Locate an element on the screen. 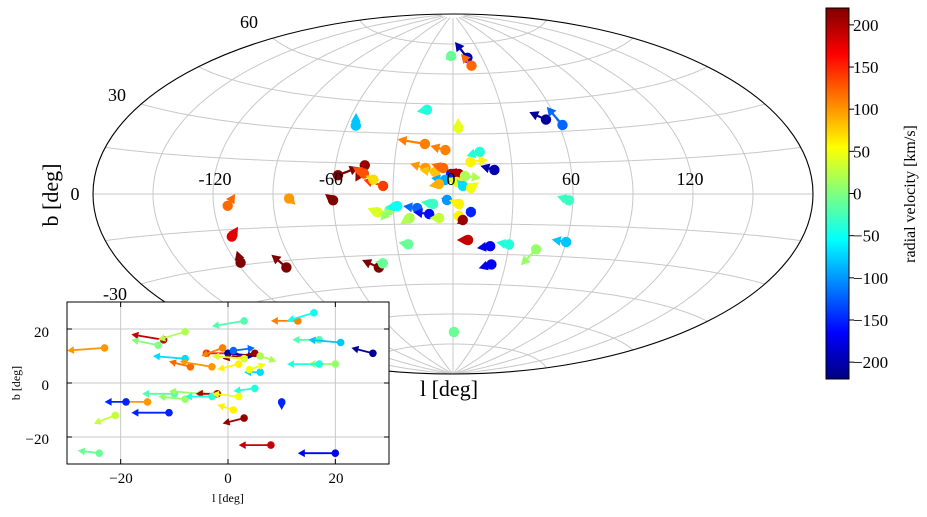 Image resolution: width=927 pixels, height=517 pixels. inset-xtick-minus20: −20 is located at coordinates (120, 479).